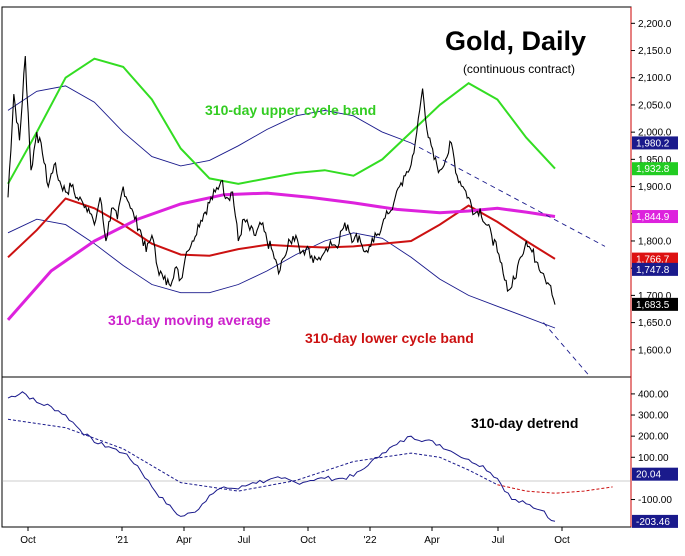 The height and width of the screenshot is (556, 685). I want to click on main-y-tick-label: 2,200.0, so click(655, 24).